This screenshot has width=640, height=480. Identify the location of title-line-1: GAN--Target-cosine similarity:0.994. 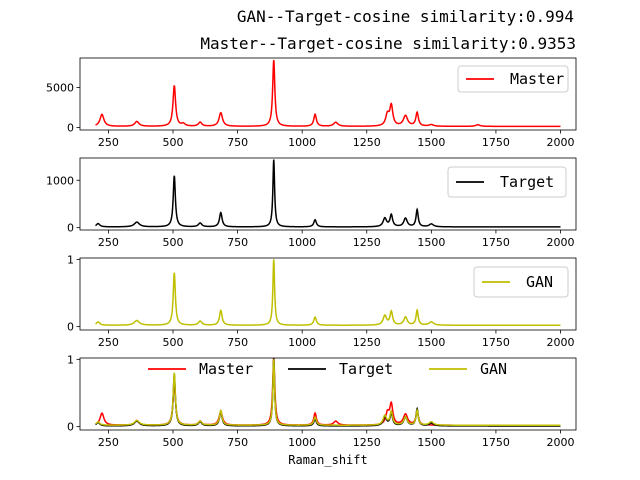
(405, 16).